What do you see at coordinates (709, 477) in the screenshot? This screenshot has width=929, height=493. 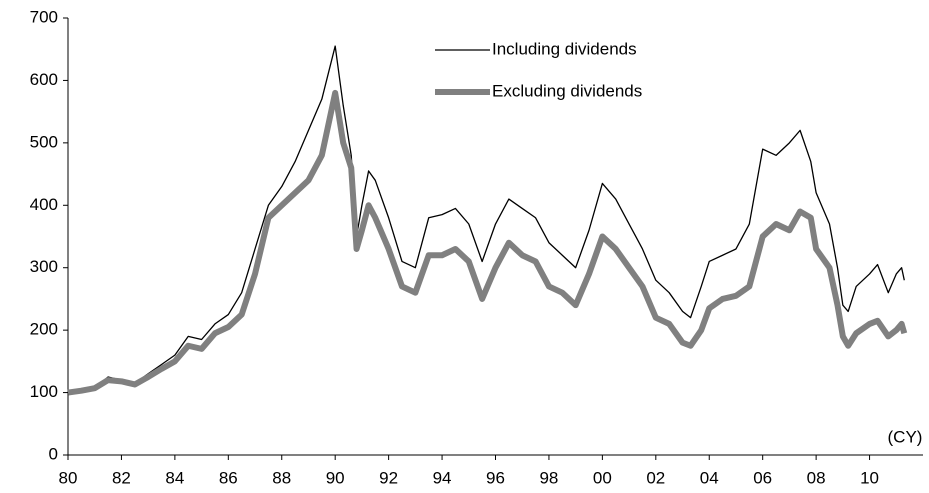 I see `x-tick-label: 04` at bounding box center [709, 477].